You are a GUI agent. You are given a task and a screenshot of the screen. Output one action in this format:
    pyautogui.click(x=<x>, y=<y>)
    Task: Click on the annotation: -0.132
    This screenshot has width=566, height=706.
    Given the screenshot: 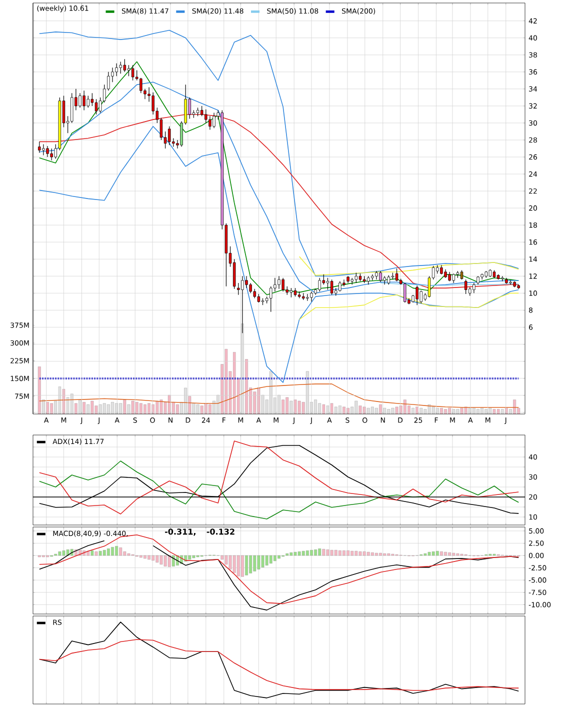 What is the action you would take?
    pyautogui.click(x=220, y=531)
    